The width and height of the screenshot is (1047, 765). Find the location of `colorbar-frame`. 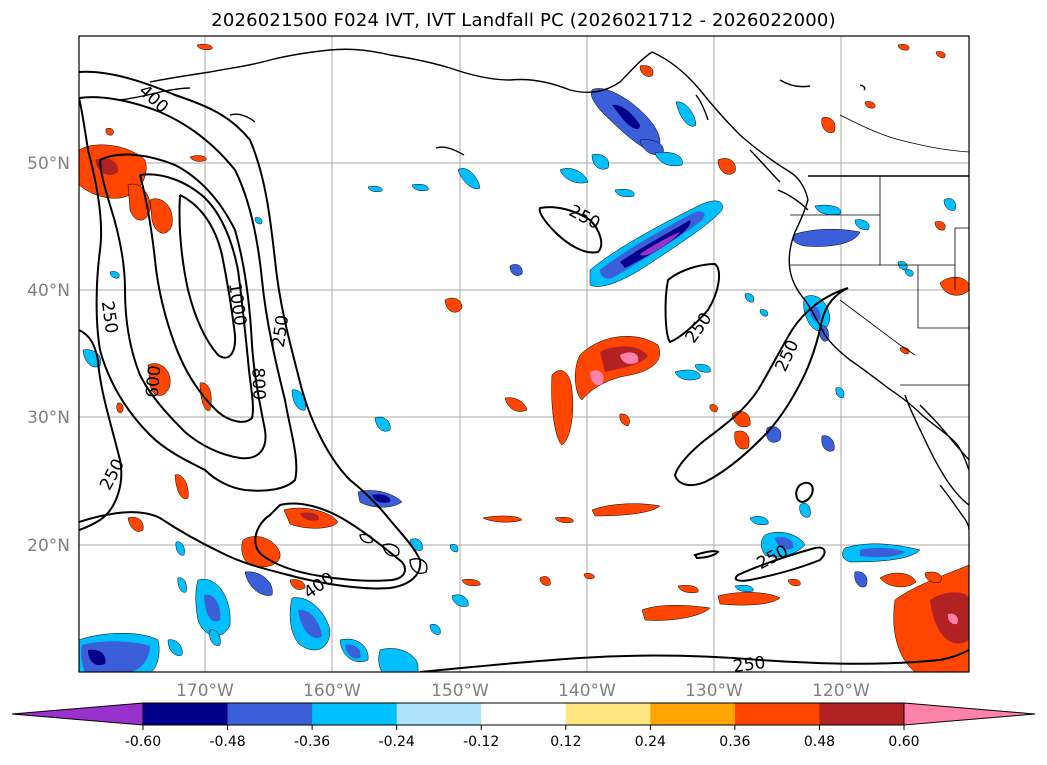

colorbar-frame is located at coordinates (523, 714).